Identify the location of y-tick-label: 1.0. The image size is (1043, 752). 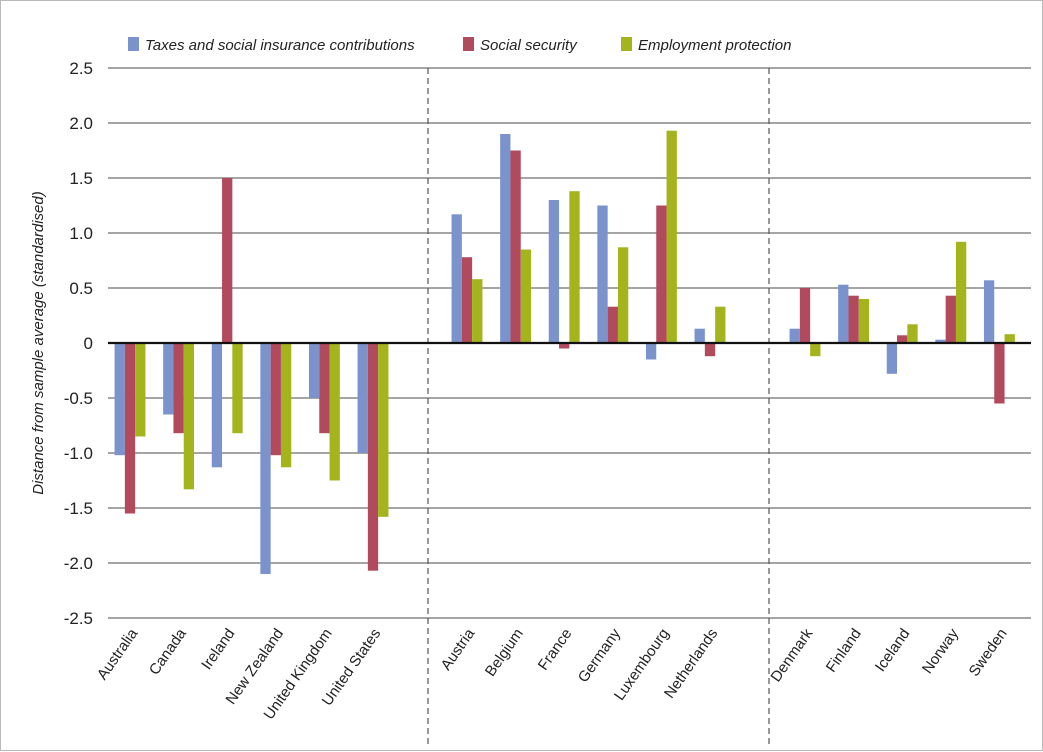
(81, 233).